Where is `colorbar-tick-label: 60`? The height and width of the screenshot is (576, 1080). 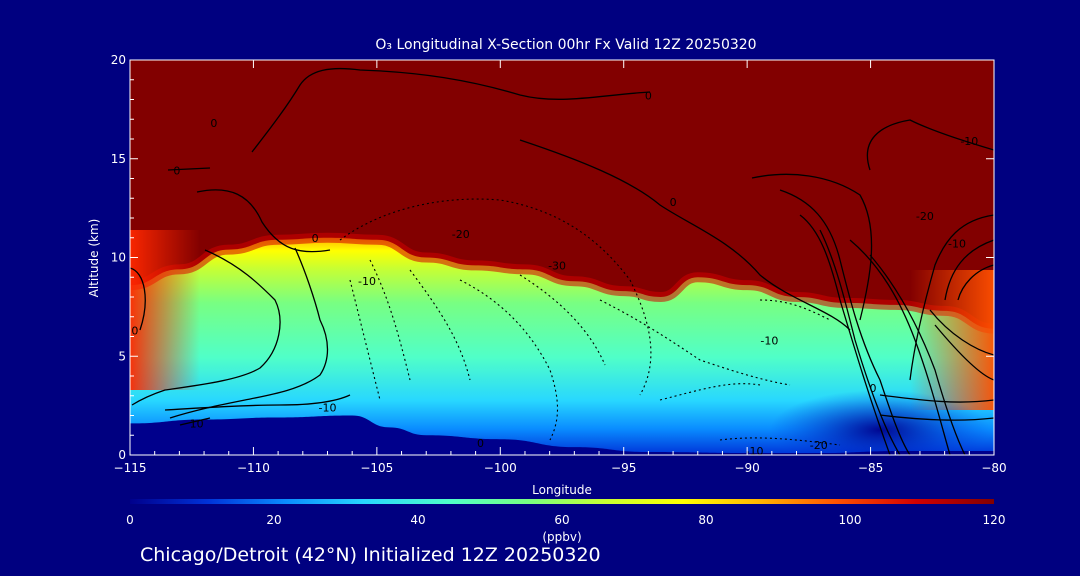
colorbar-tick-label: 60 is located at coordinates (561, 520).